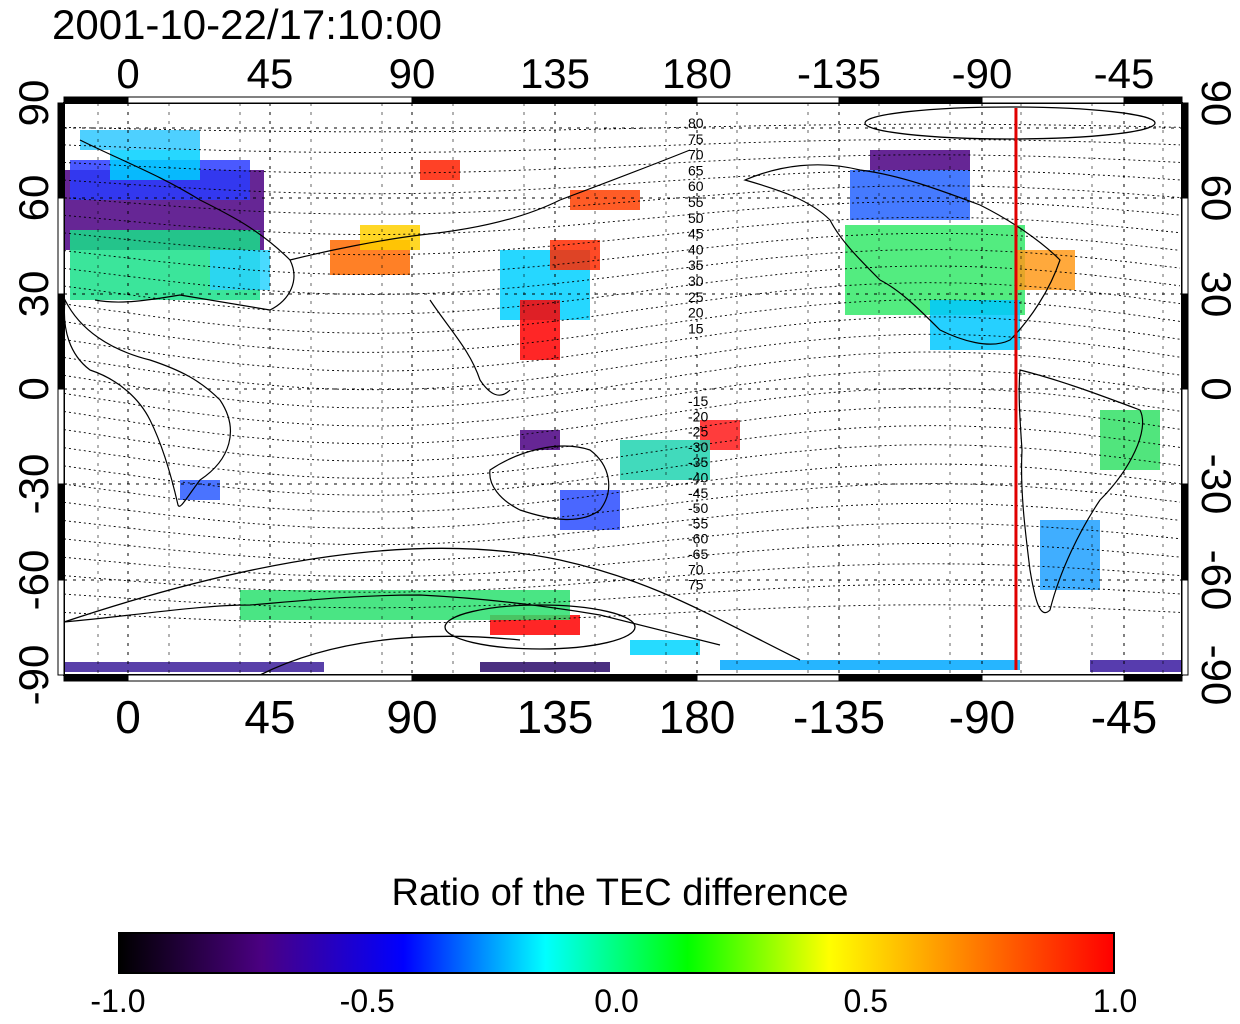 This screenshot has width=1240, height=1024. I want to click on lat-tick-label: -30, so click(1216, 484).